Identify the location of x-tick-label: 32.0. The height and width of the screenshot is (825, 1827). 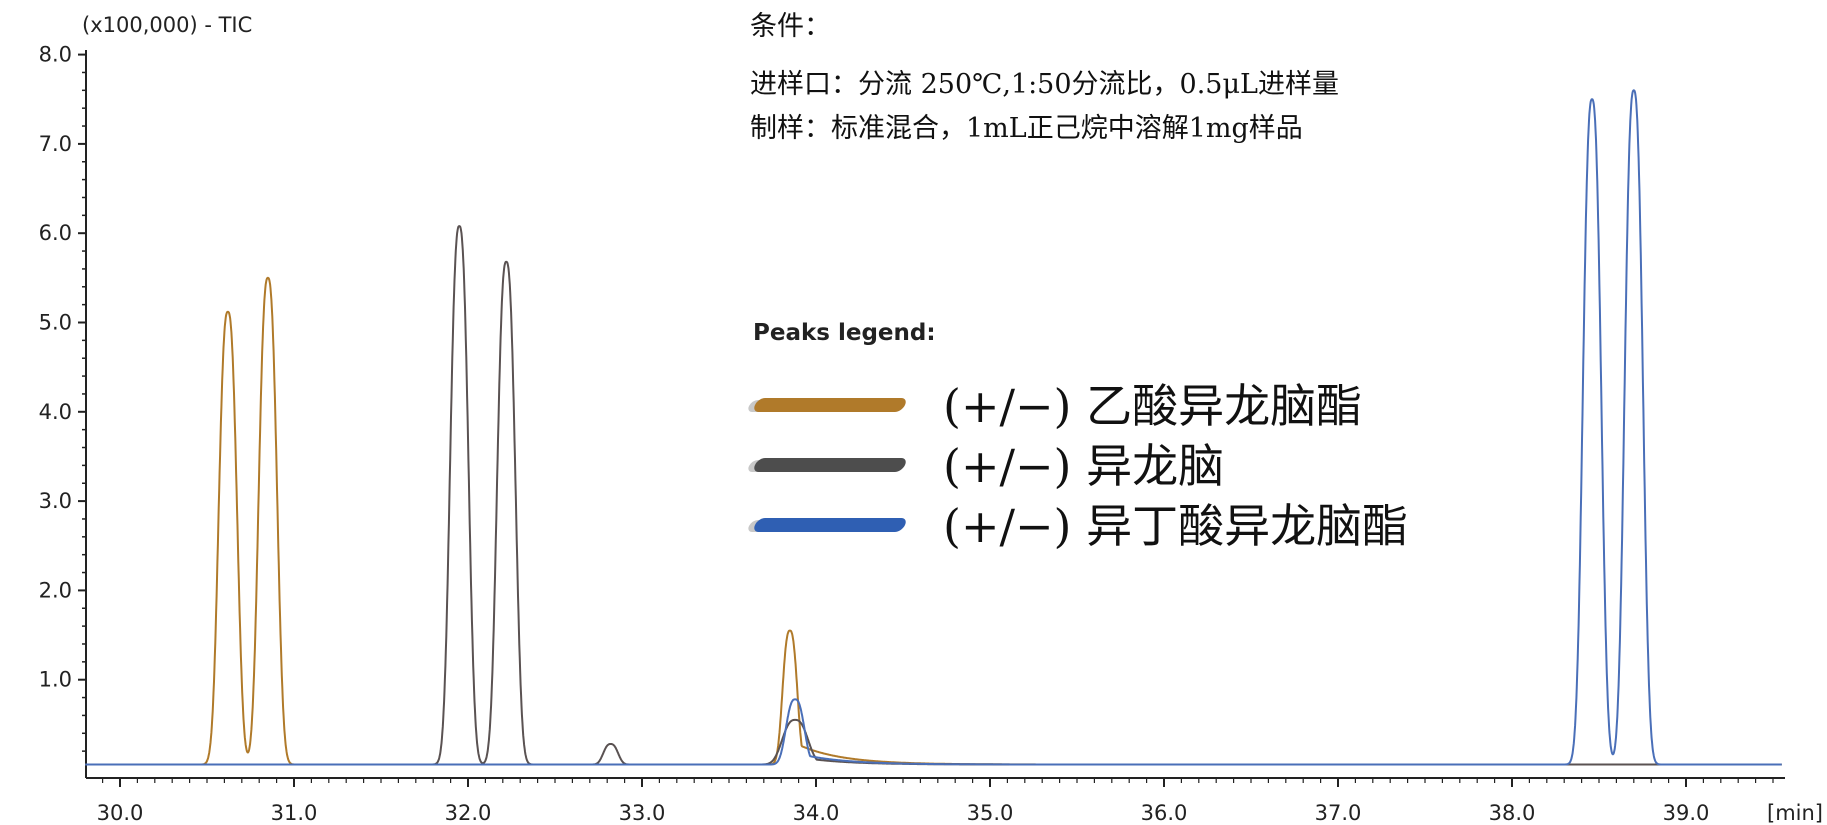
(468, 813).